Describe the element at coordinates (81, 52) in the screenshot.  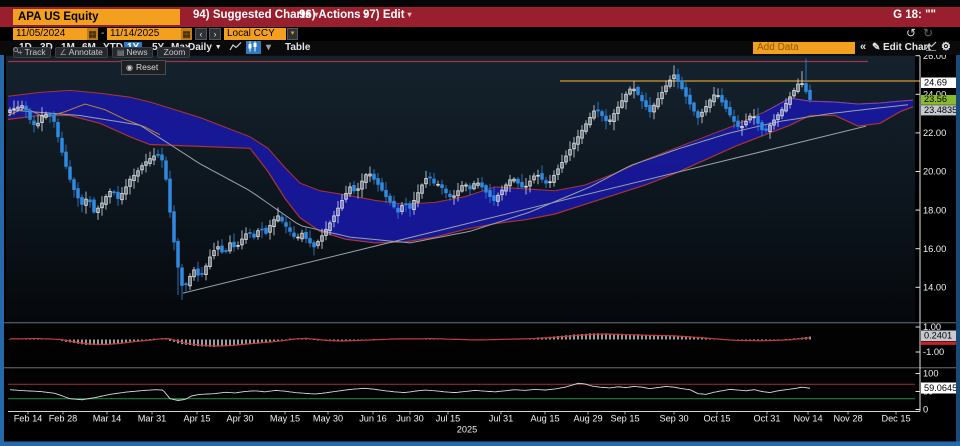
I see `annotate-button: ∠ Annotate` at that location.